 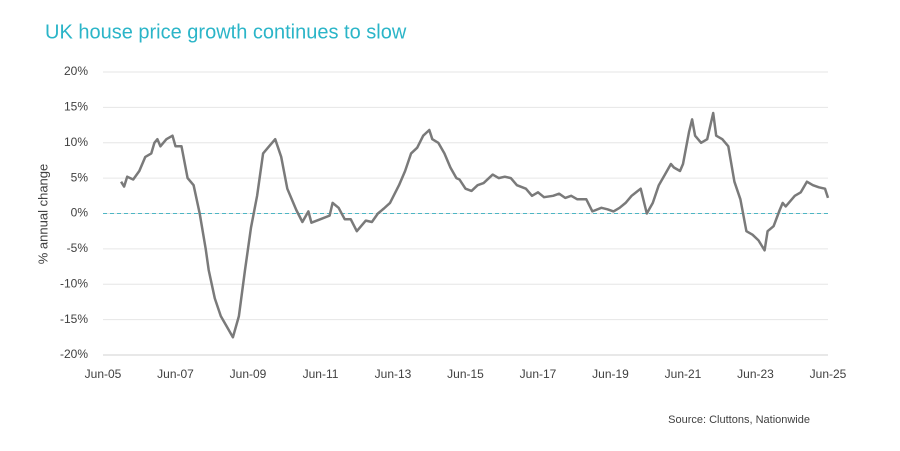 I want to click on x-tick-label: Jun-19, so click(x=610, y=374).